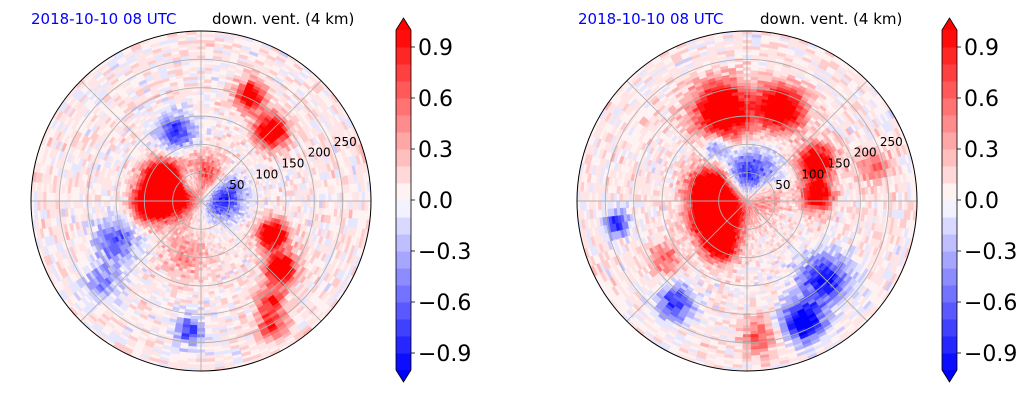 The image size is (1036, 401). I want to click on radial-tick-label: 150, so click(293, 164).